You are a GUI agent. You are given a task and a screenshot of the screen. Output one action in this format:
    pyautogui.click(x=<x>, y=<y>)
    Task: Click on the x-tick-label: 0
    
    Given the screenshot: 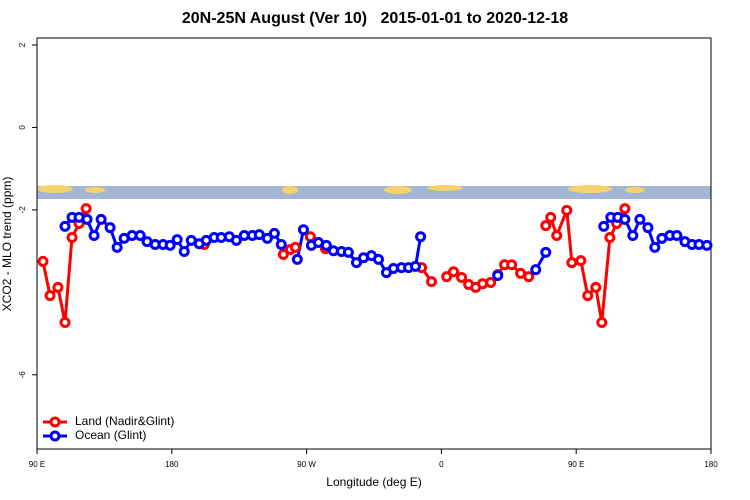 What is the action you would take?
    pyautogui.click(x=441, y=464)
    